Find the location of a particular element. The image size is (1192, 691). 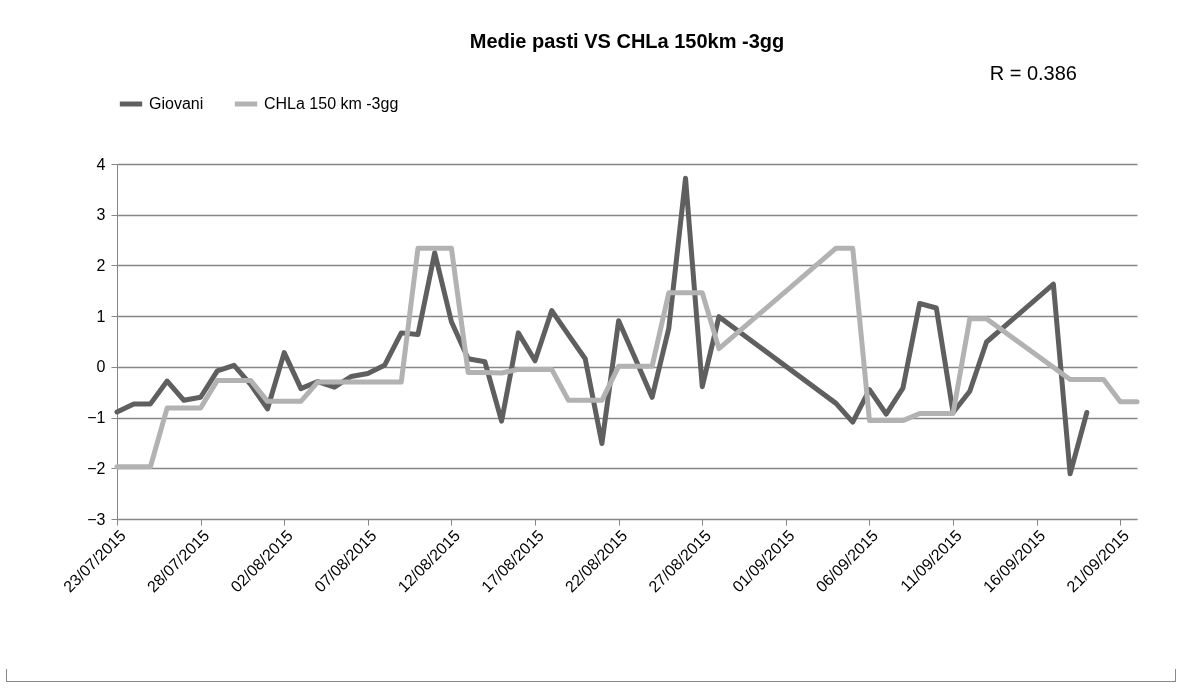

y-tick-label: −1 is located at coordinates (96, 418).